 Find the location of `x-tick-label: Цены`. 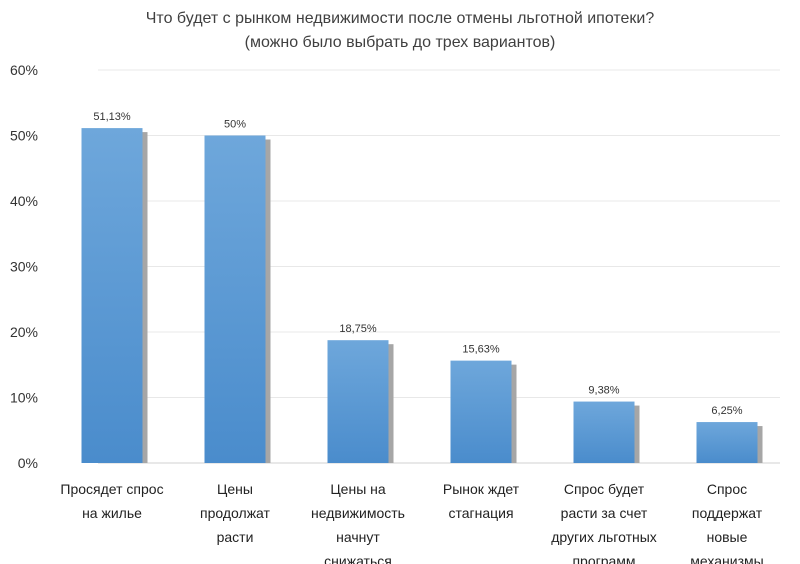

x-tick-label: Цены is located at coordinates (235, 489).